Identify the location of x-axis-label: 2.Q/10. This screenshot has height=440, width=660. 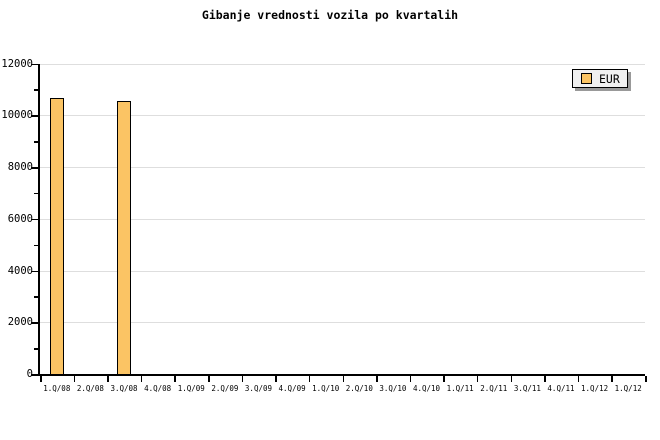
(359, 388).